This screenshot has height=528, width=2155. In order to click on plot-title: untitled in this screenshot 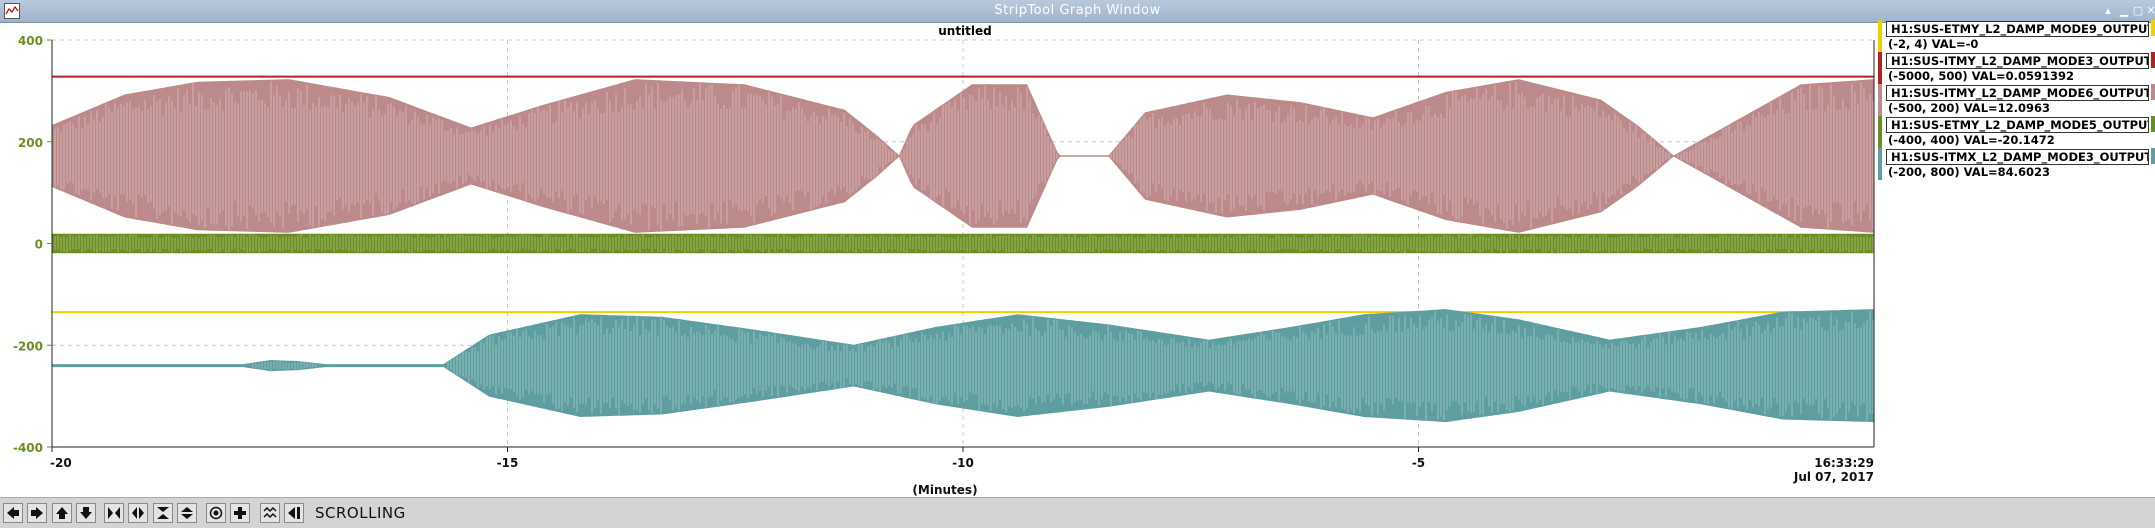, I will do `click(965, 31)`.